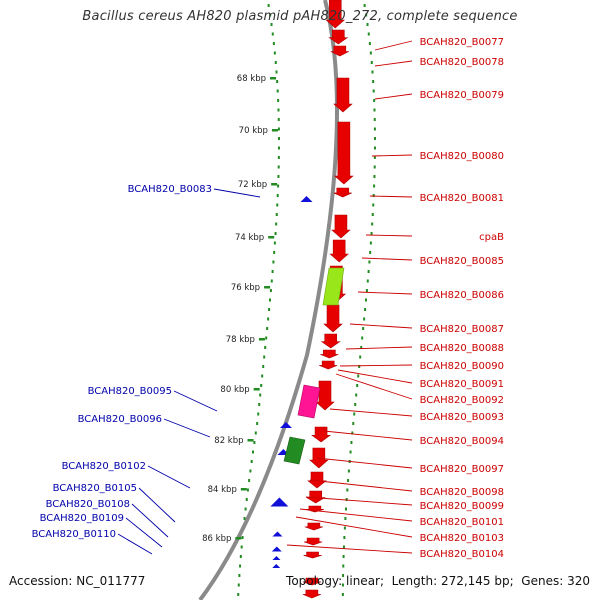 The image size is (600, 600). Describe the element at coordinates (462, 295) in the screenshot. I see `forward-gene-label: BCAH820_B0086` at that location.